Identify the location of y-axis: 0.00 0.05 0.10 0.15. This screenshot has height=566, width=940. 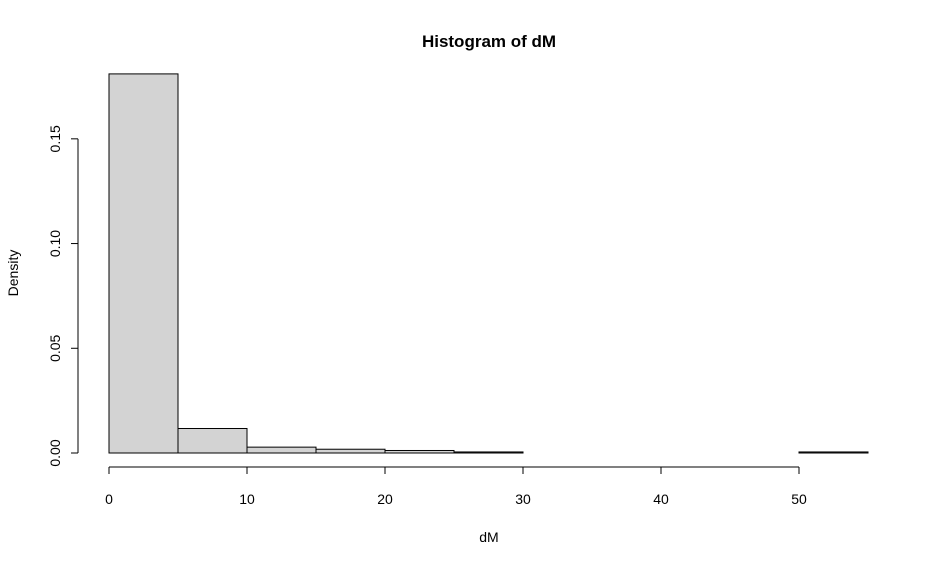
(63, 296).